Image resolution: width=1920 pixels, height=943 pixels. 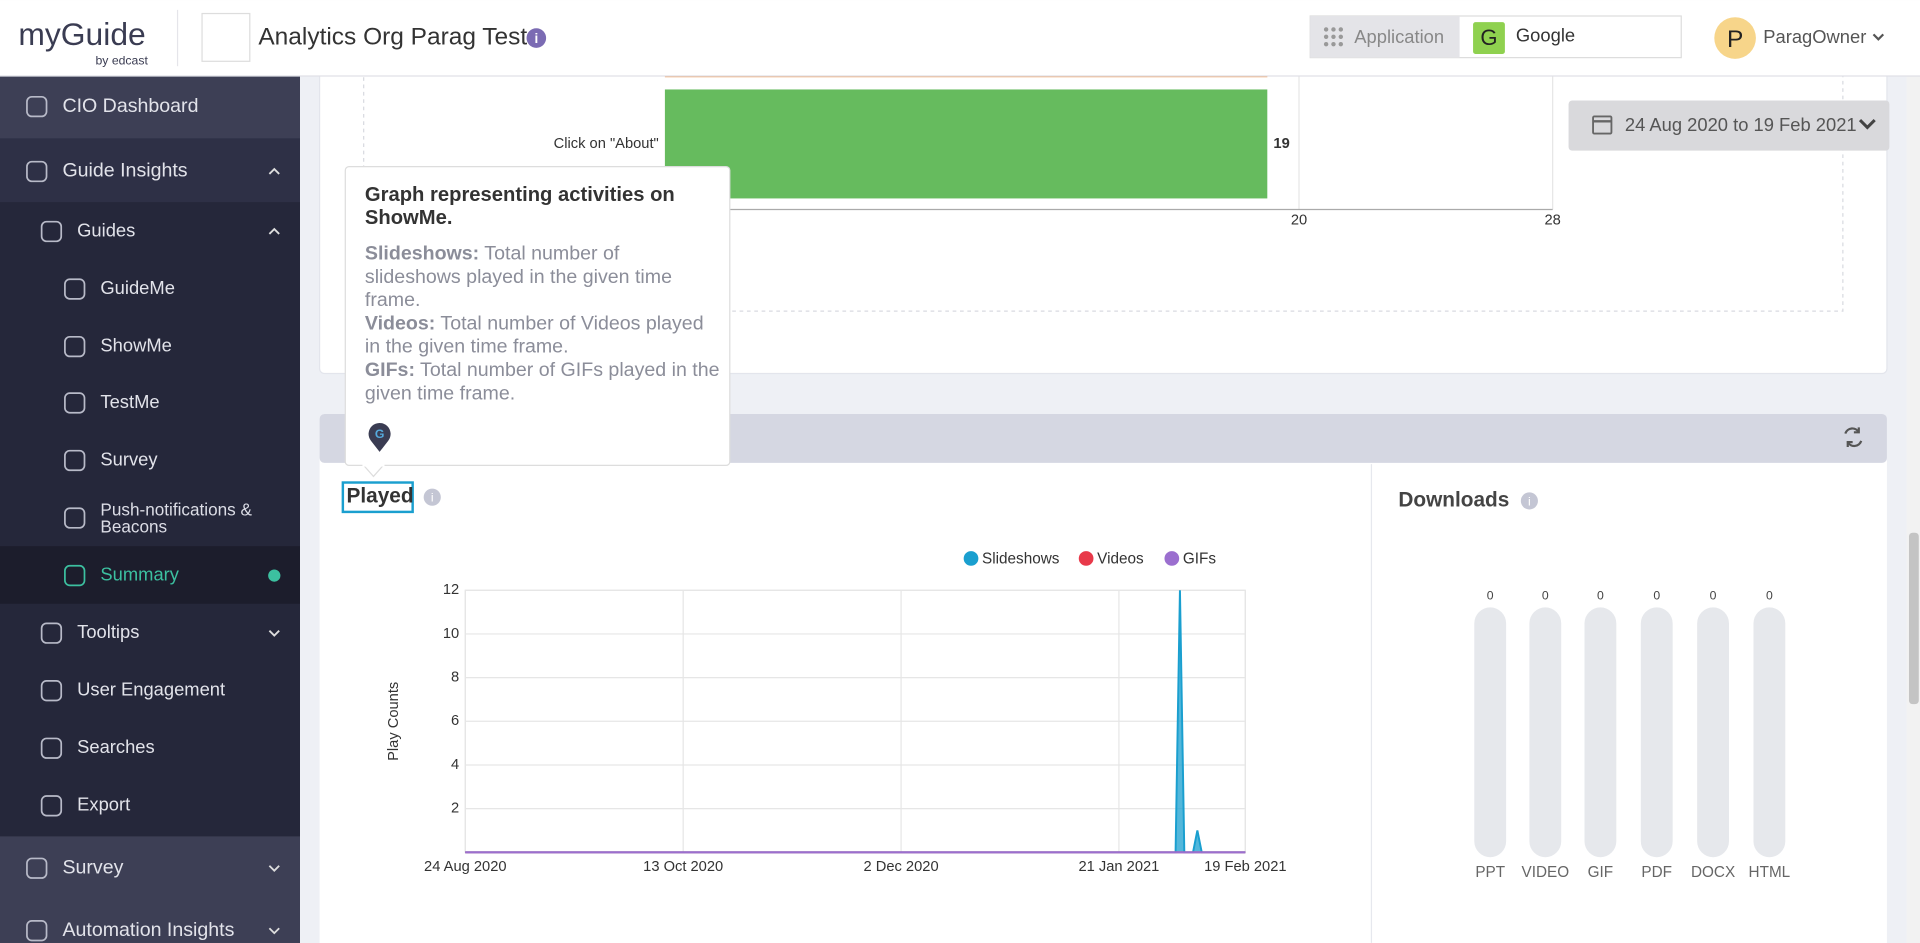 I want to click on legend-item: Slideshows, so click(x=1011, y=559).